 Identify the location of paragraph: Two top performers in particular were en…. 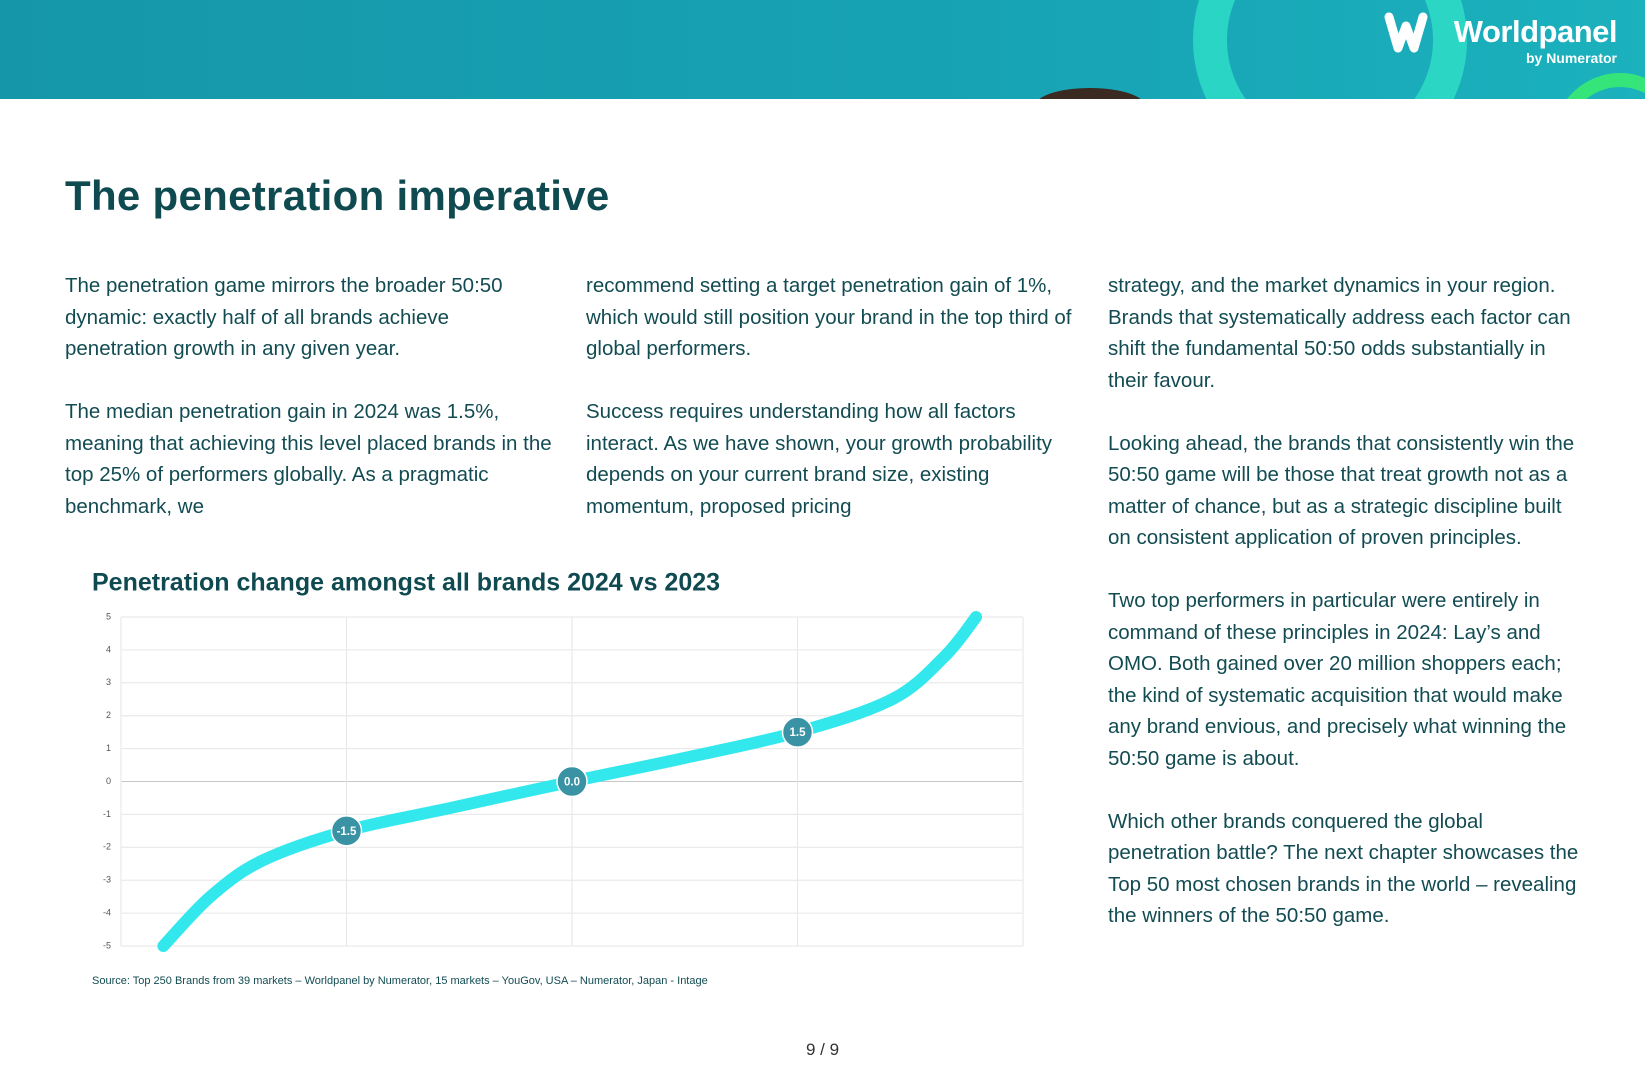
(1337, 679).